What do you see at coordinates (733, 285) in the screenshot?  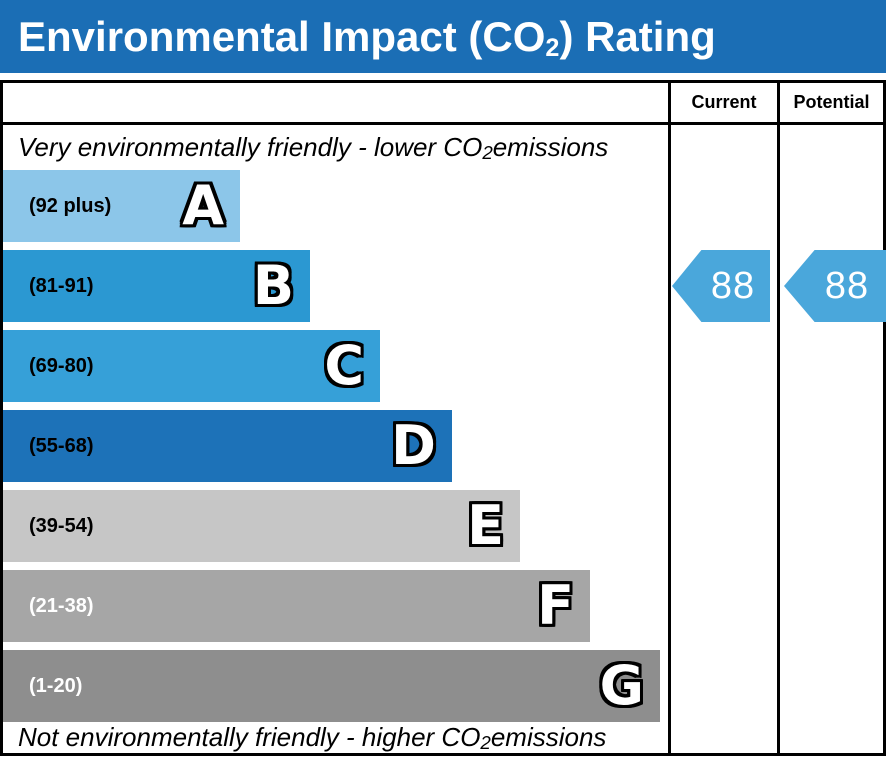 I see `current-rating-value: 88` at bounding box center [733, 285].